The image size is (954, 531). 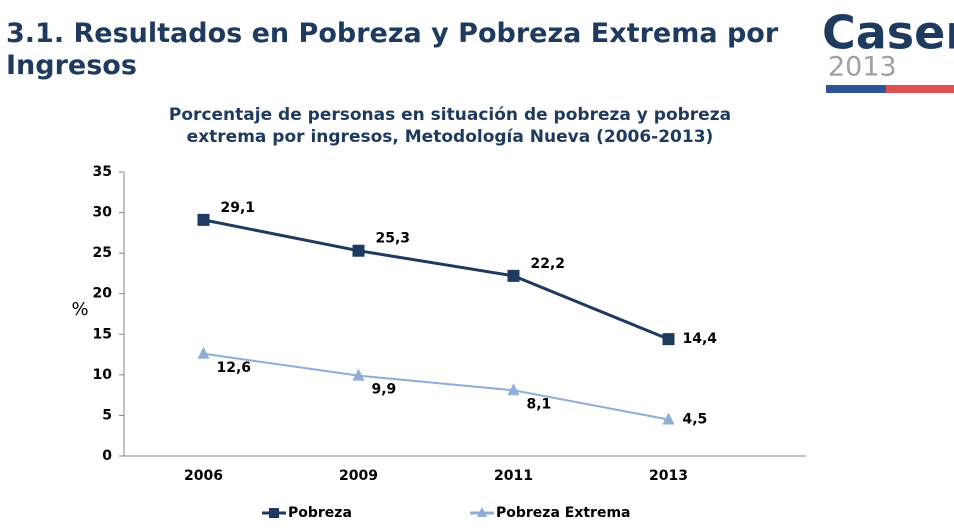 I want to click on logo-year: 2013, so click(x=862, y=67).